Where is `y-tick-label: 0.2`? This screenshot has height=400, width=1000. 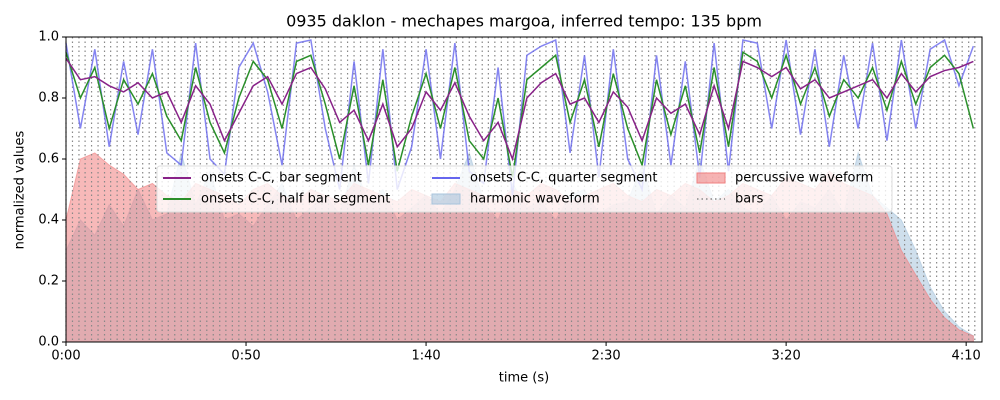 y-tick-label: 0.2 is located at coordinates (48, 281).